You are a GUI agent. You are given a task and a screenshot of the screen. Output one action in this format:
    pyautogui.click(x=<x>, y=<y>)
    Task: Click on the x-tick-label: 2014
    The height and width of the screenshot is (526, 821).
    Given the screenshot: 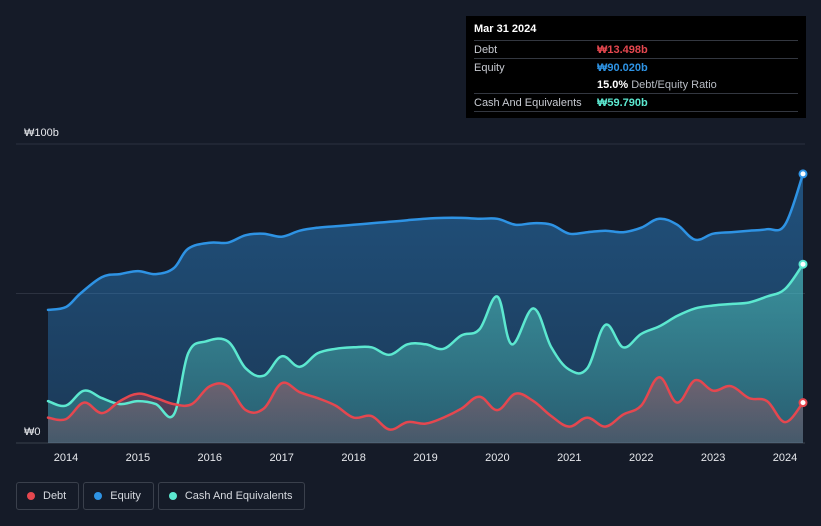 What is the action you would take?
    pyautogui.click(x=66, y=458)
    